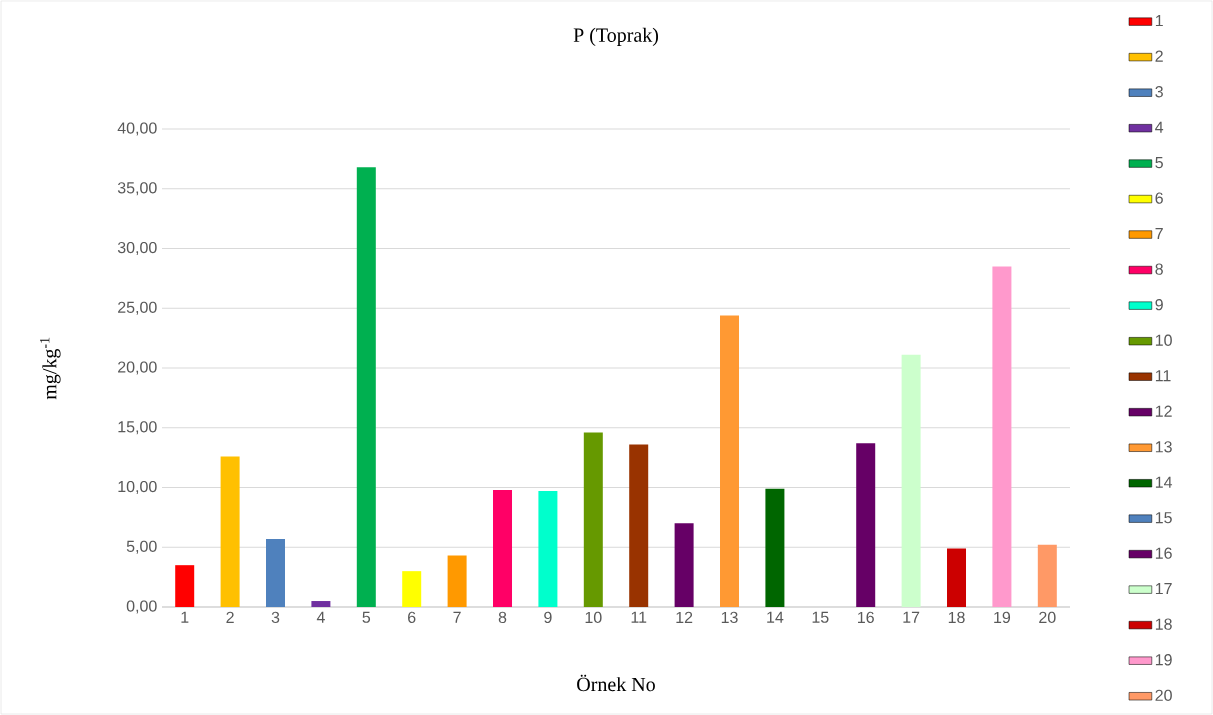 The image size is (1213, 715). I want to click on y-tick-label: 10,00, so click(137, 487).